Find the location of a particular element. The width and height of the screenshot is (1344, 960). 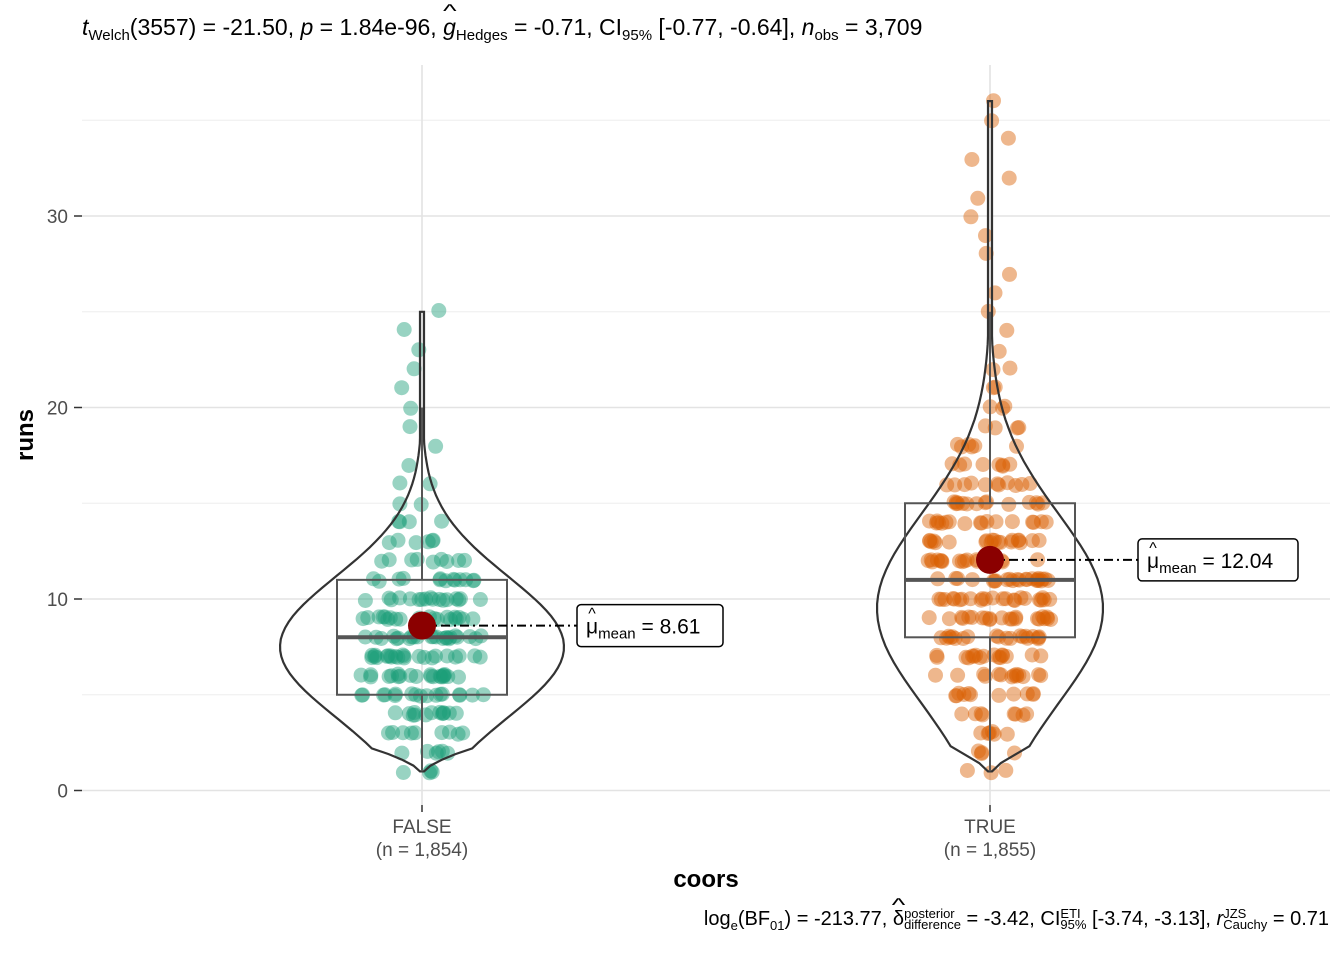

violin-true is located at coordinates (990, 436).